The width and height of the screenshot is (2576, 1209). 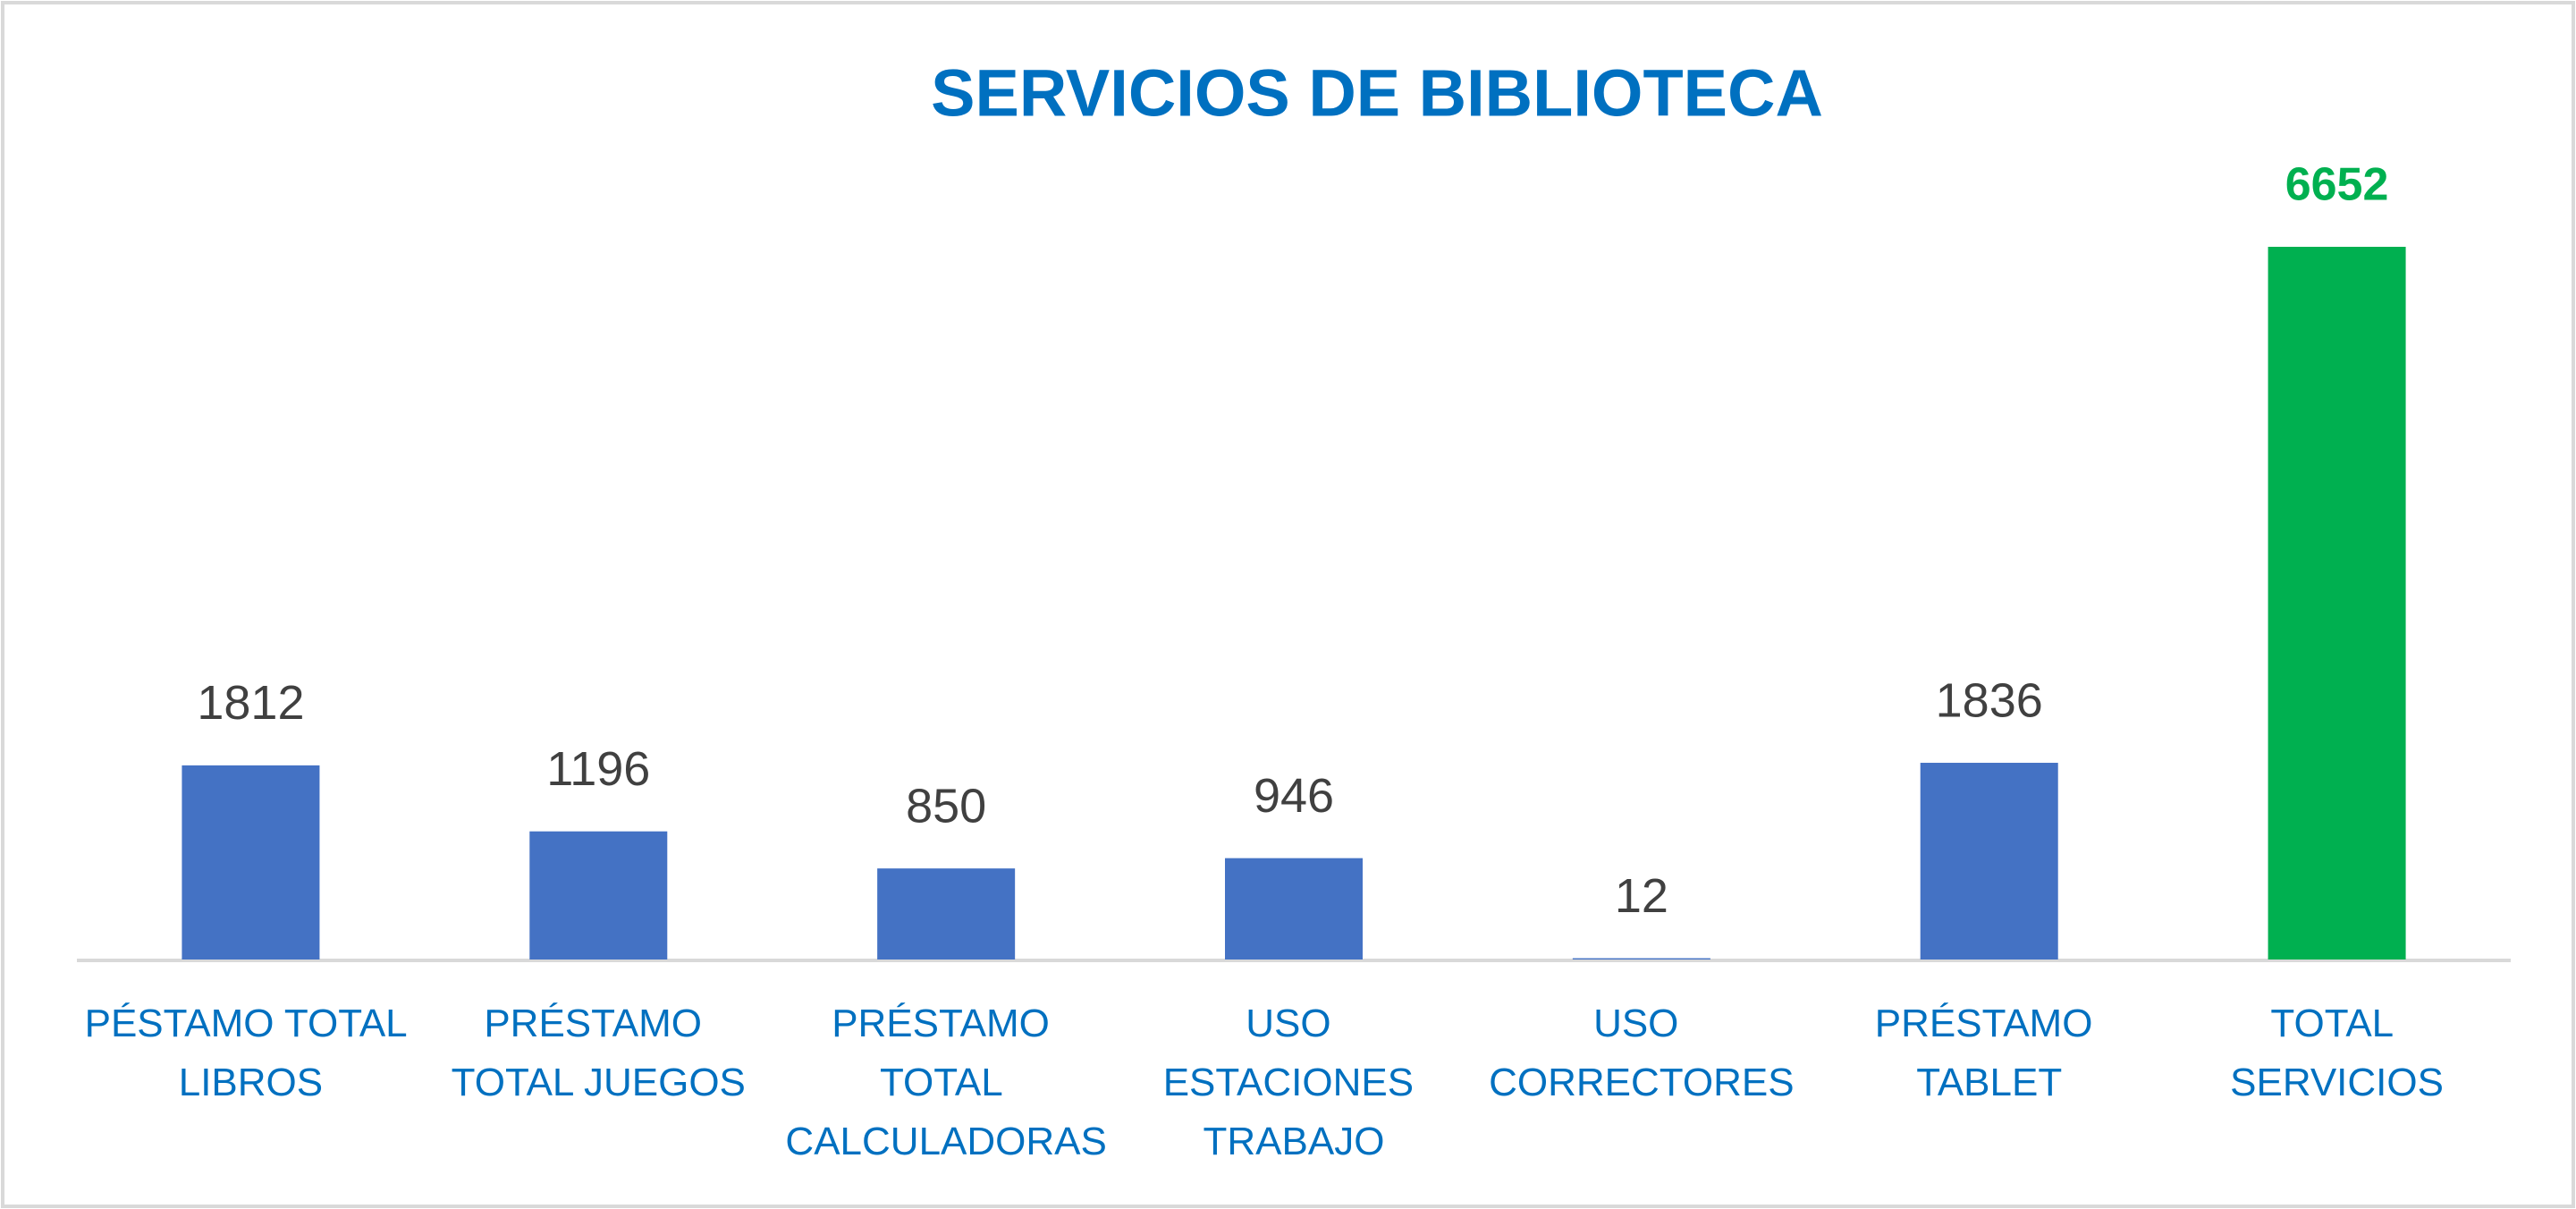 I want to click on x-tick-label: USO CORRECTORES, so click(x=1641, y=1053).